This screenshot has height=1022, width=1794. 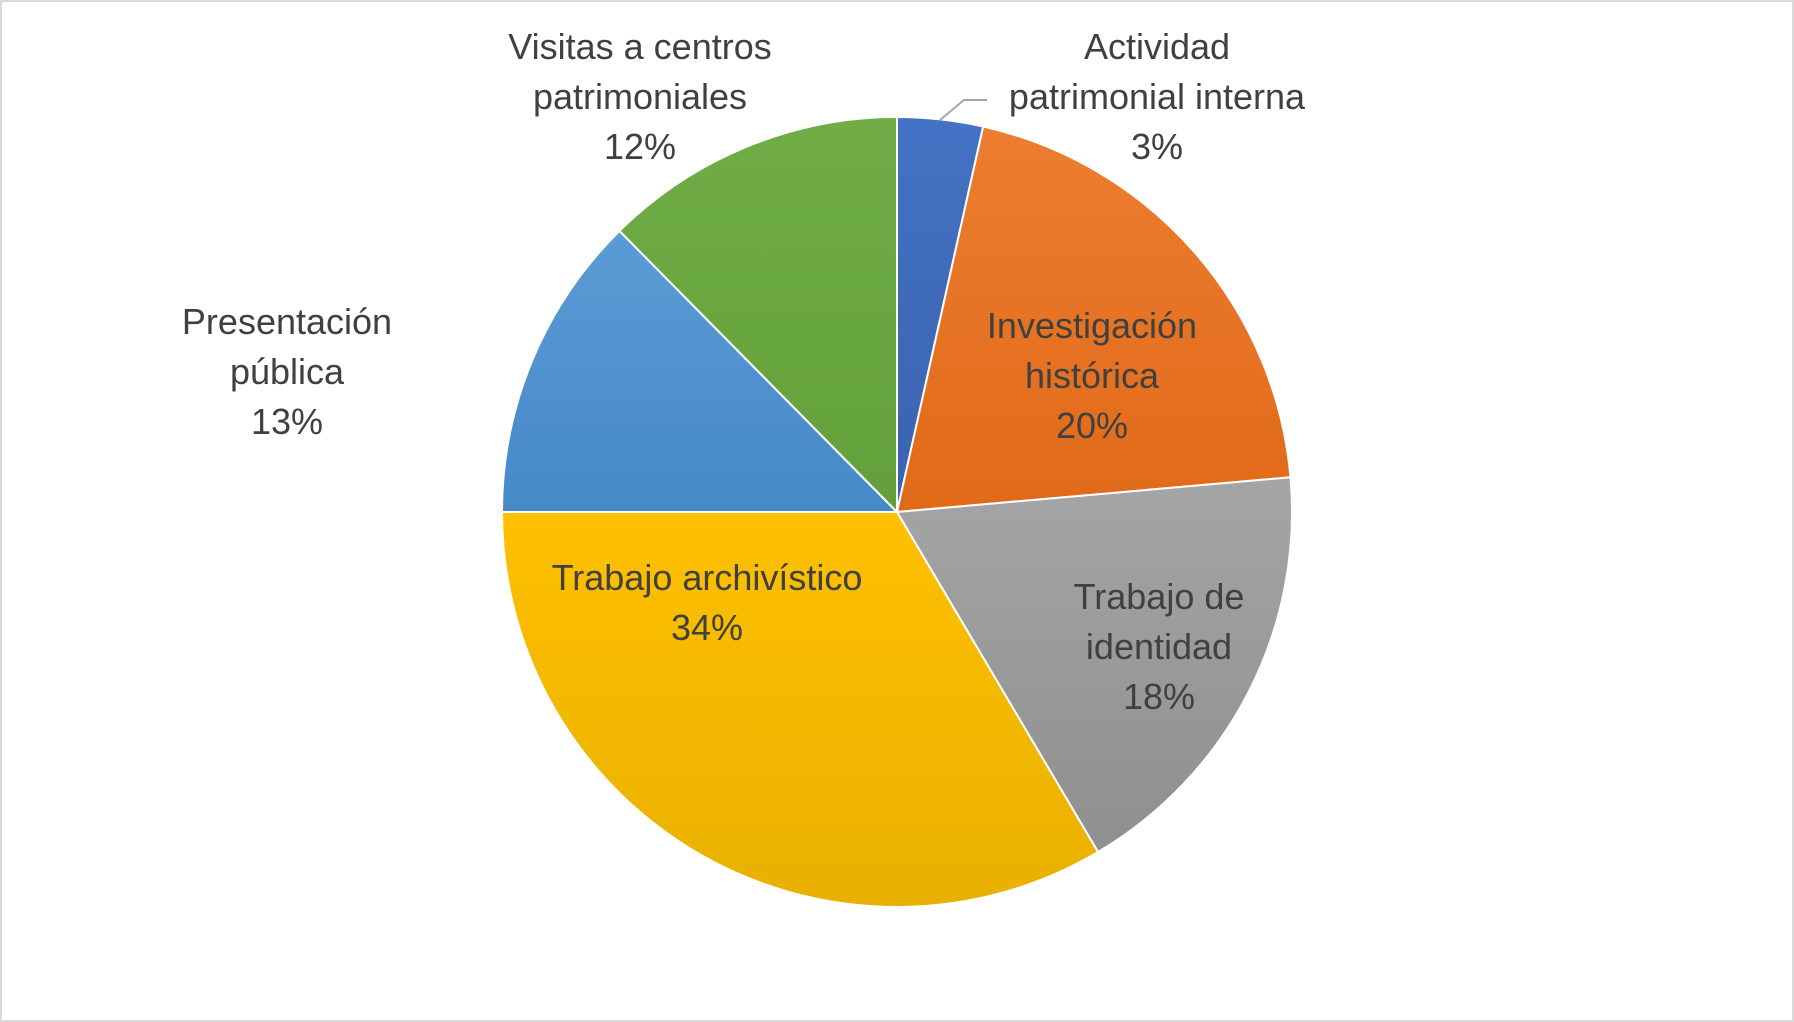 I want to click on data-label-presentacion-publica: Presentación pública 13%, so click(x=287, y=371).